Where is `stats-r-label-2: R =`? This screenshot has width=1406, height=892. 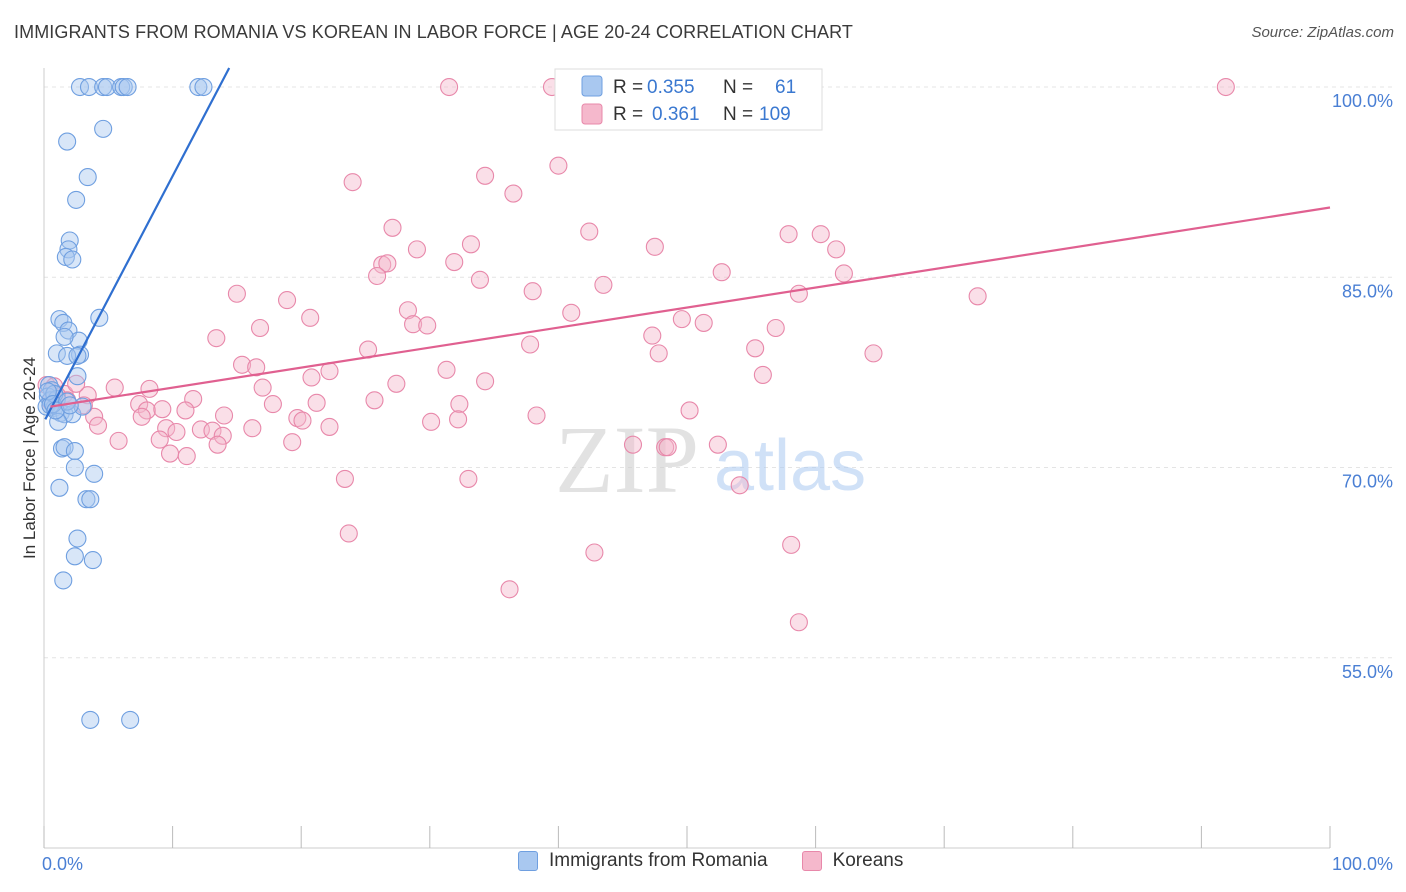
stats-r-label-2: R = is located at coordinates (628, 114).